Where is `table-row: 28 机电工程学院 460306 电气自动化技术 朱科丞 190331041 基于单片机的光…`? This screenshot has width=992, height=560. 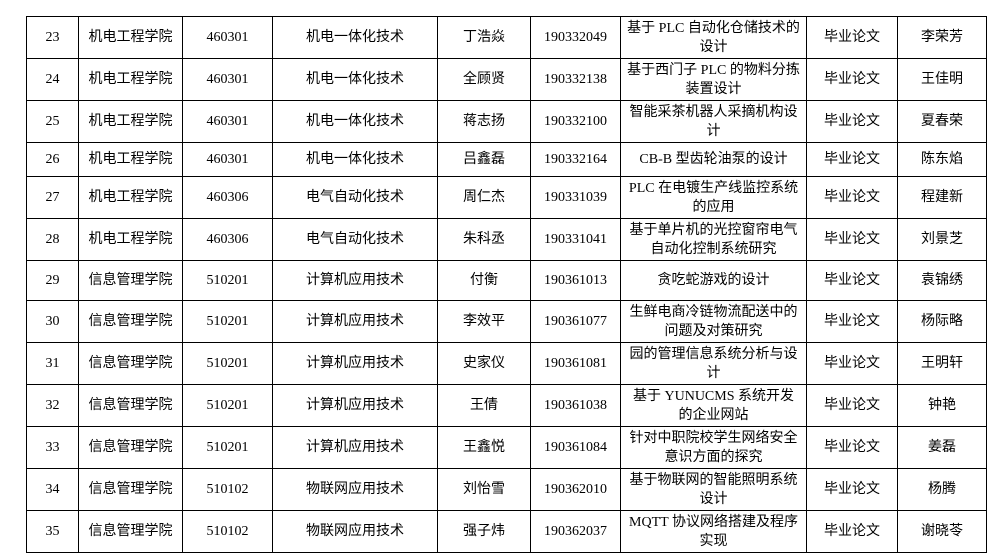
table-row: 28 机电工程学院 460306 电气自动化技术 朱科丞 190331041 基于单片机的光… is located at coordinates (506, 239).